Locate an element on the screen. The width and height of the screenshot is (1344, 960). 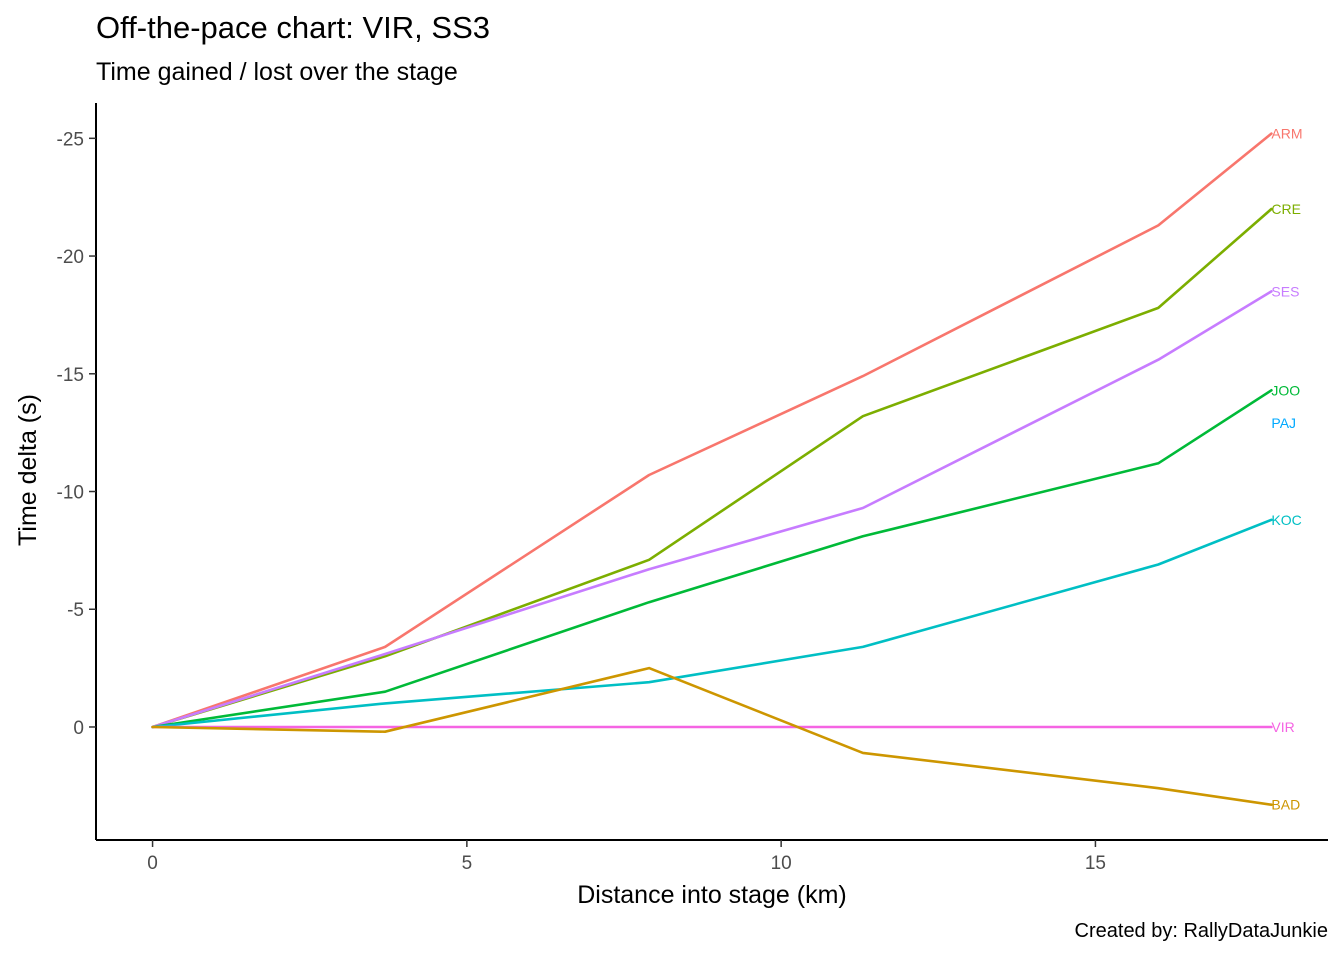
series-label-ses: SES is located at coordinates (1285, 291).